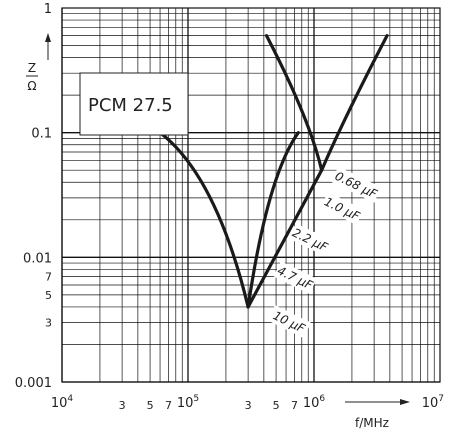 The width and height of the screenshot is (449, 436). Describe the element at coordinates (130, 105) in the screenshot. I see `annotation-label: PCM 27.5` at that location.